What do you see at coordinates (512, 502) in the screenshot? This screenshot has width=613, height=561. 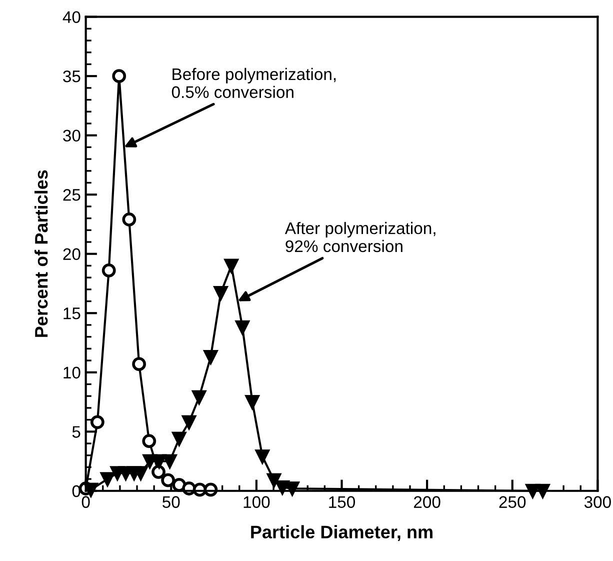 I see `x-tick-label: 250` at bounding box center [512, 502].